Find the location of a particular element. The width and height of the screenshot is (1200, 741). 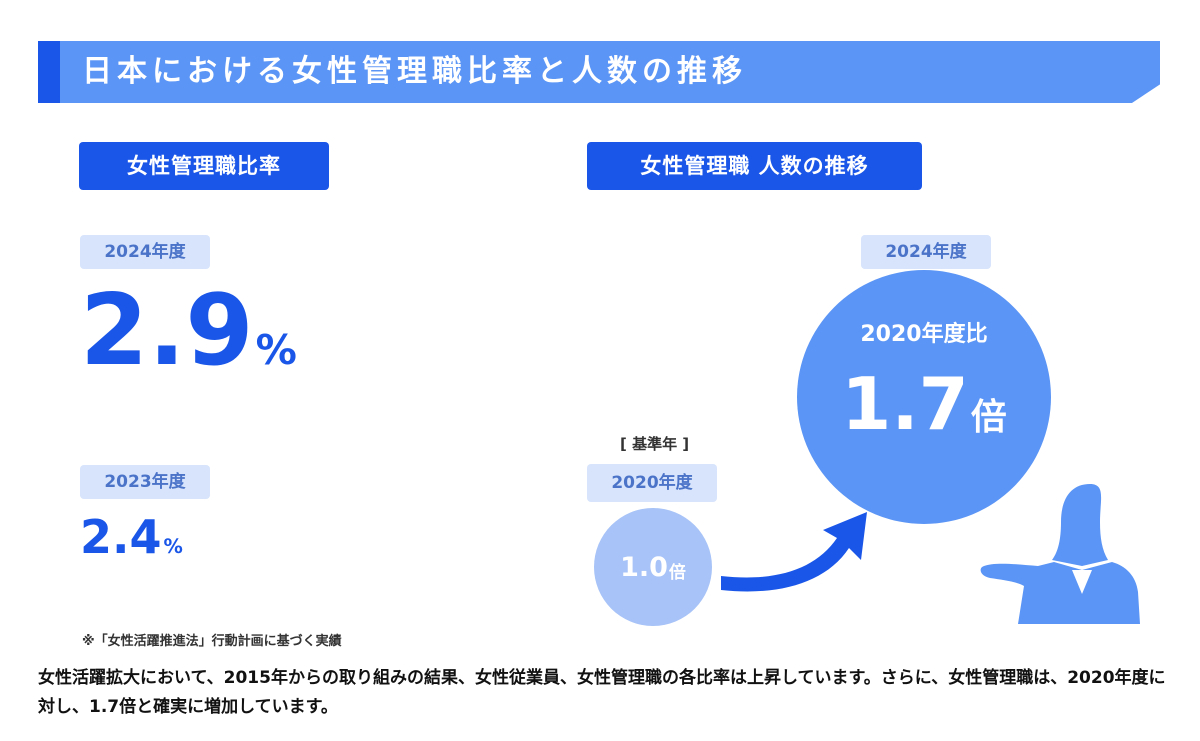

base-year-label: [ 基準年 ] is located at coordinates (655, 444).